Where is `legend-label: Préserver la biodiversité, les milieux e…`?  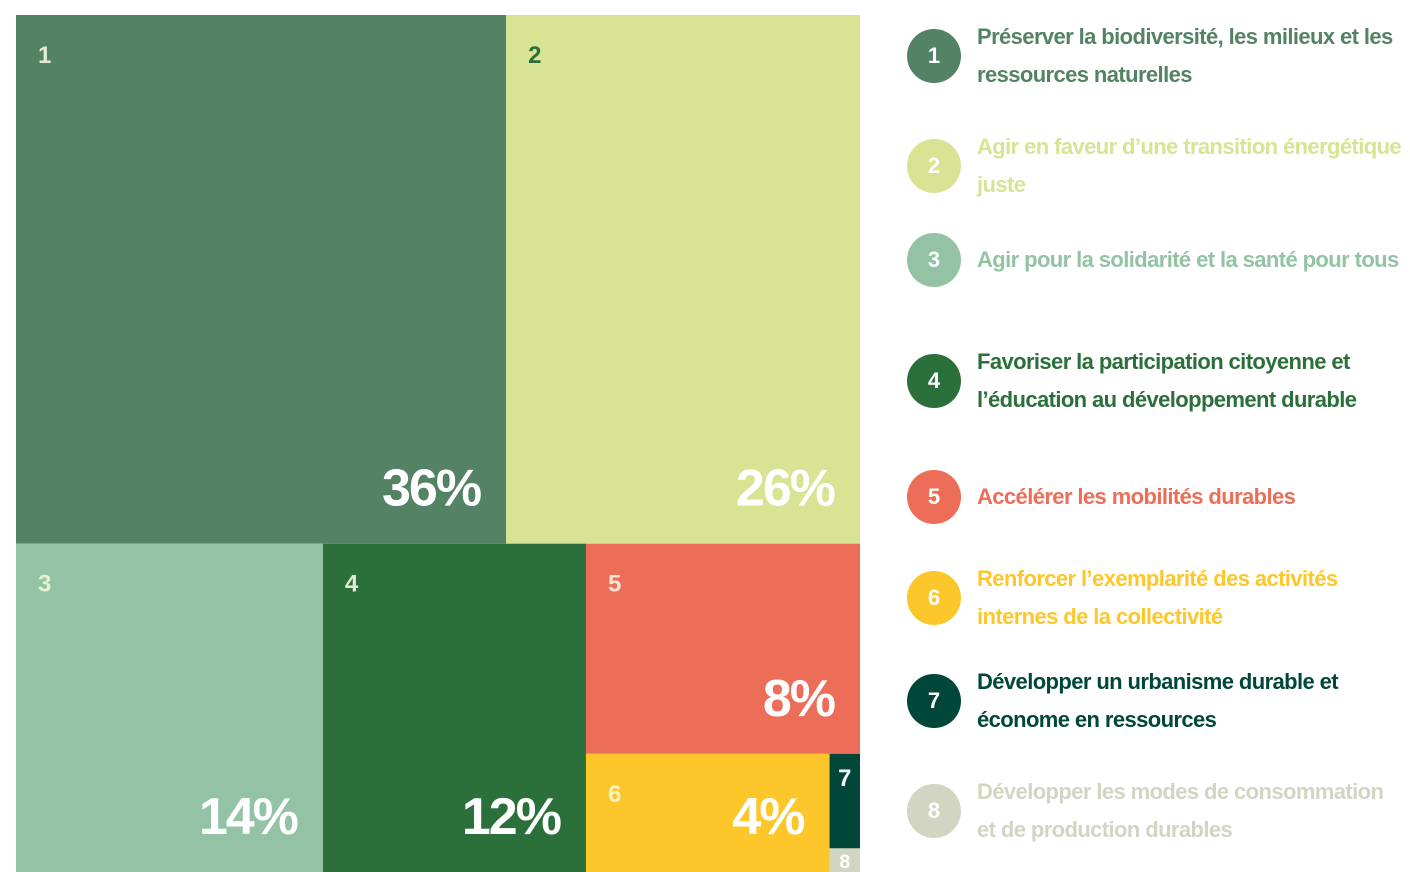 legend-label: Préserver la biodiversité, les milieux e… is located at coordinates (1185, 55).